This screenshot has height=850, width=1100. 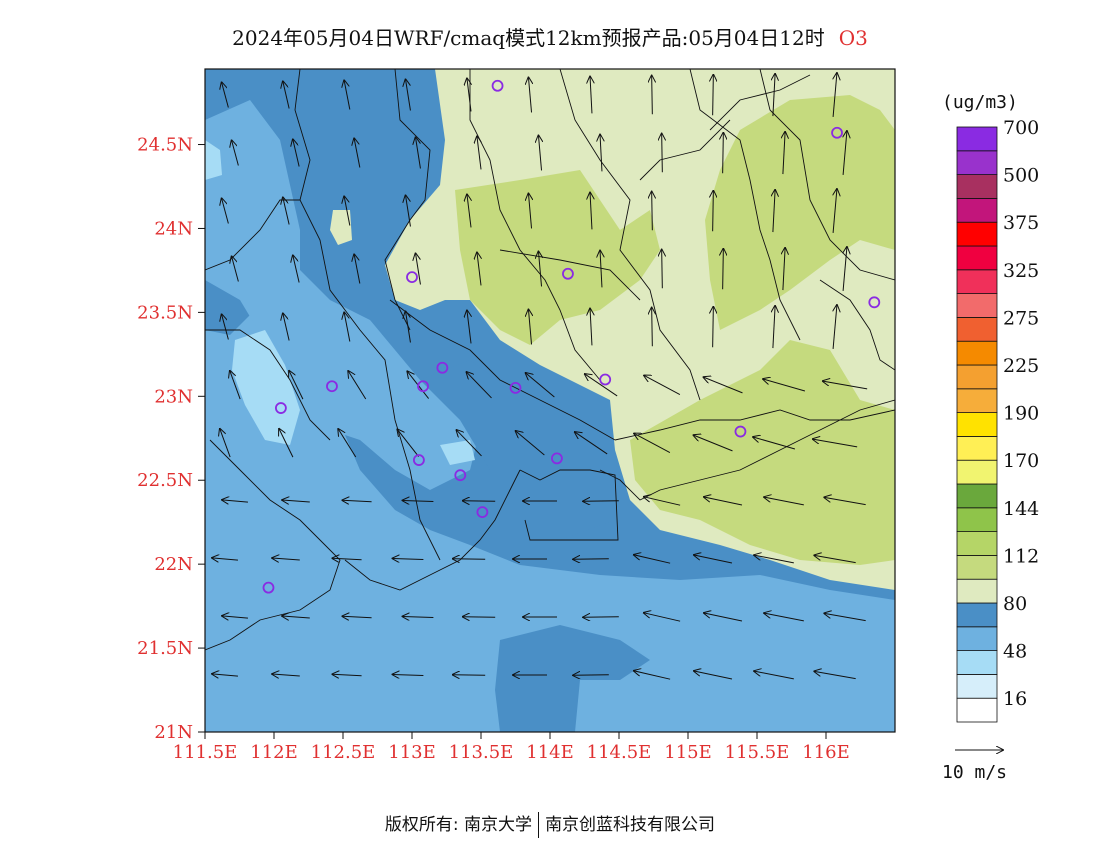 What do you see at coordinates (528, 38) in the screenshot?
I see `title-text: 2024年05月04日WRF/cmaq模式12km预报产品:05月04日12时` at bounding box center [528, 38].